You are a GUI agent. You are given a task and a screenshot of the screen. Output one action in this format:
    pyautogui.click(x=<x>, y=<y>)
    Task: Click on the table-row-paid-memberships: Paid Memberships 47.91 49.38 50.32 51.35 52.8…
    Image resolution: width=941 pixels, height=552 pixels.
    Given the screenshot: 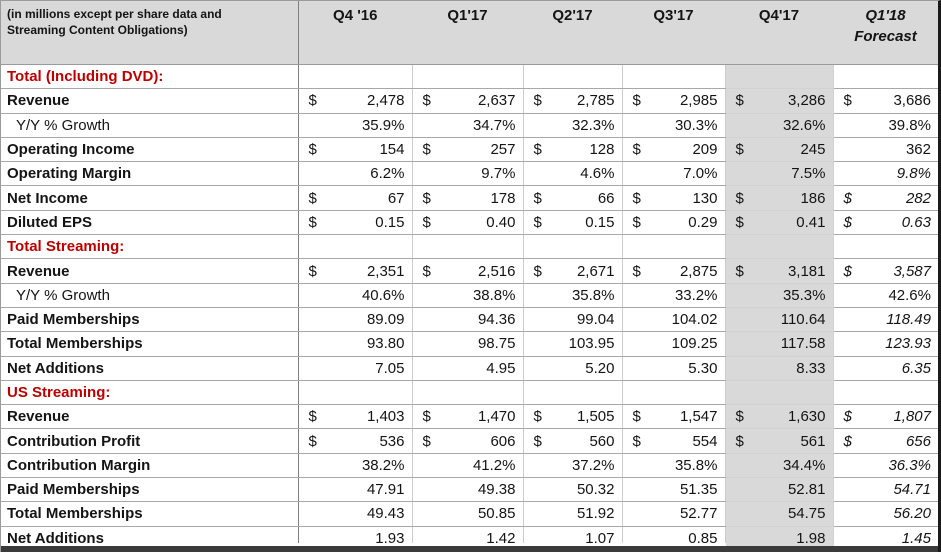 What is the action you would take?
    pyautogui.click(x=469, y=490)
    